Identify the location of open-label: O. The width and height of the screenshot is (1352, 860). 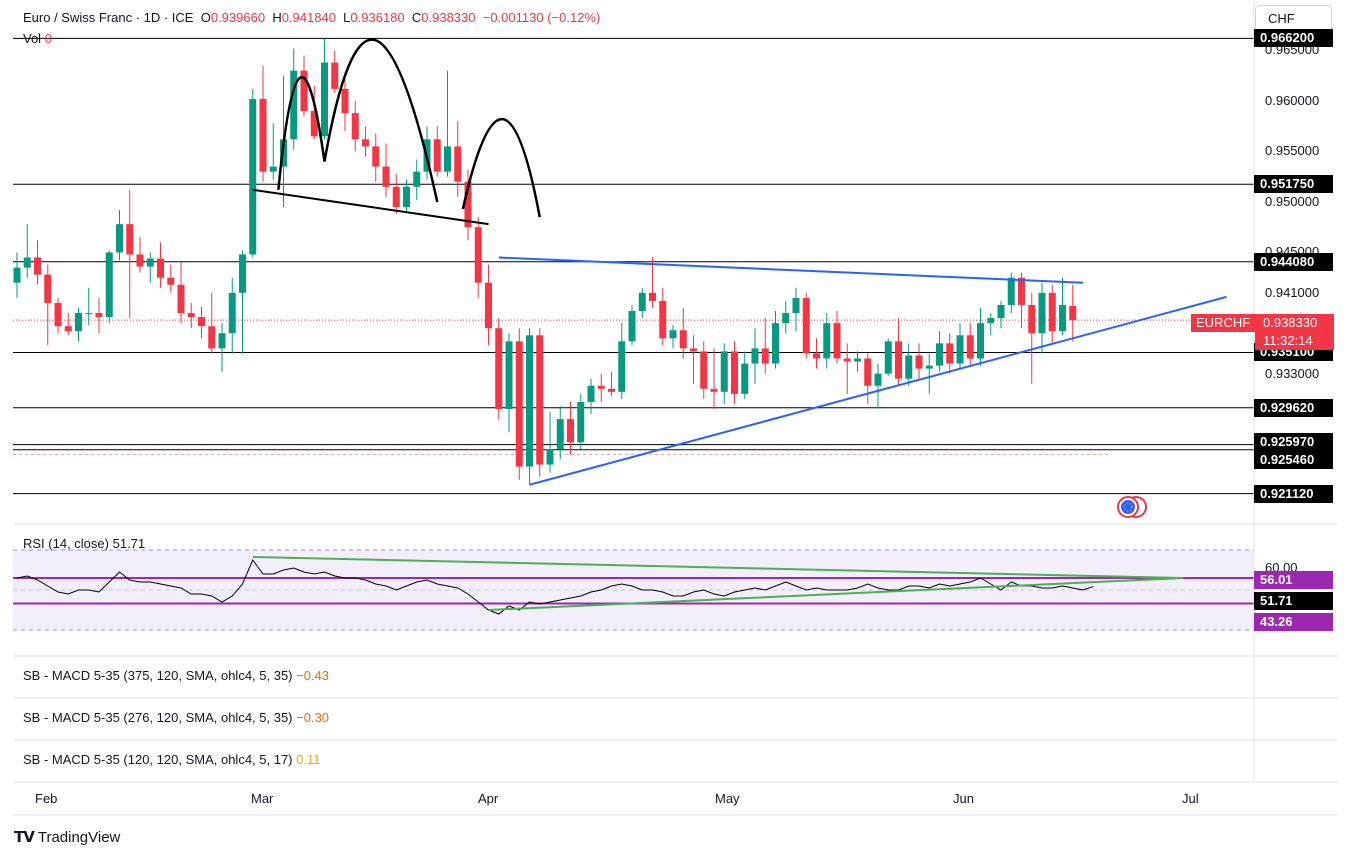
(205, 17).